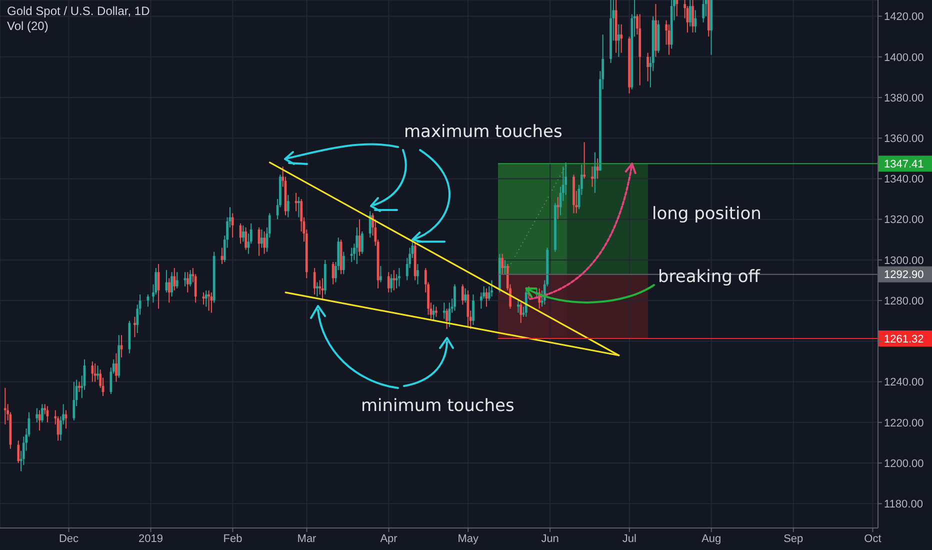  What do you see at coordinates (437, 406) in the screenshot?
I see `annotation: minimum touches` at bounding box center [437, 406].